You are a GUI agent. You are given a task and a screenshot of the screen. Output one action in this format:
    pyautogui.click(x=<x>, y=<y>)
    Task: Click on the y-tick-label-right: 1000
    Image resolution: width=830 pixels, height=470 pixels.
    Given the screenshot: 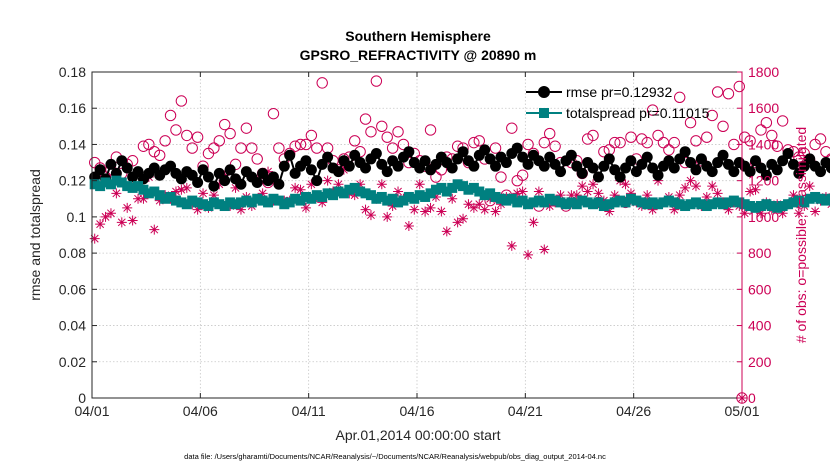 What is the action you would take?
    pyautogui.click(x=763, y=217)
    